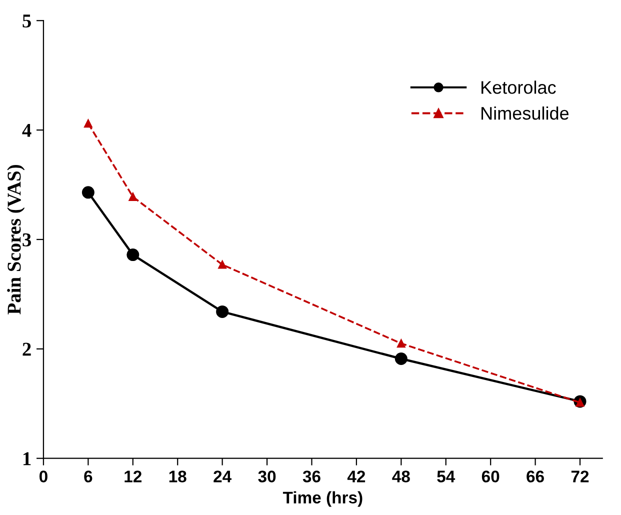 The width and height of the screenshot is (621, 515). Describe the element at coordinates (26, 21) in the screenshot. I see `y-tick-label: 5` at that location.